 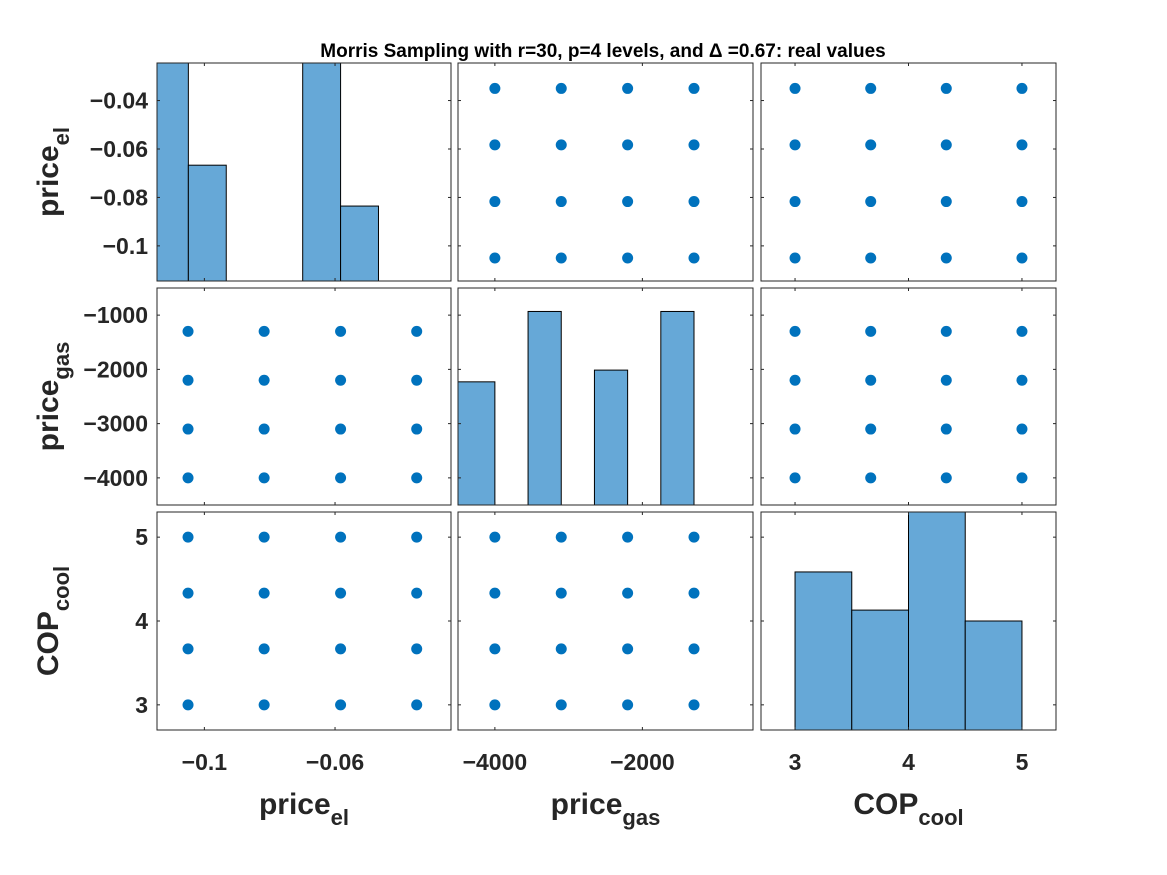 What do you see at coordinates (495, 762) in the screenshot?
I see `x-tick-label: −4000` at bounding box center [495, 762].